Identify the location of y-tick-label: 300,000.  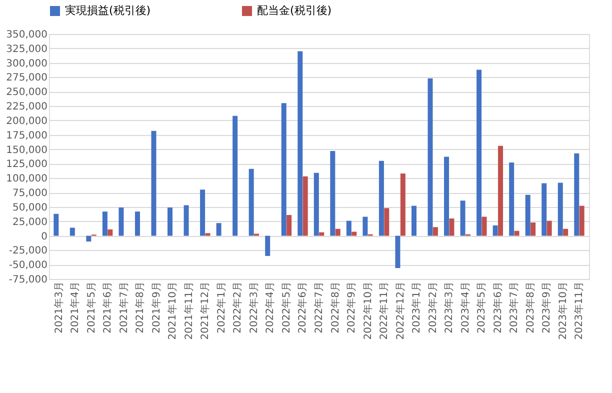
(27, 64).